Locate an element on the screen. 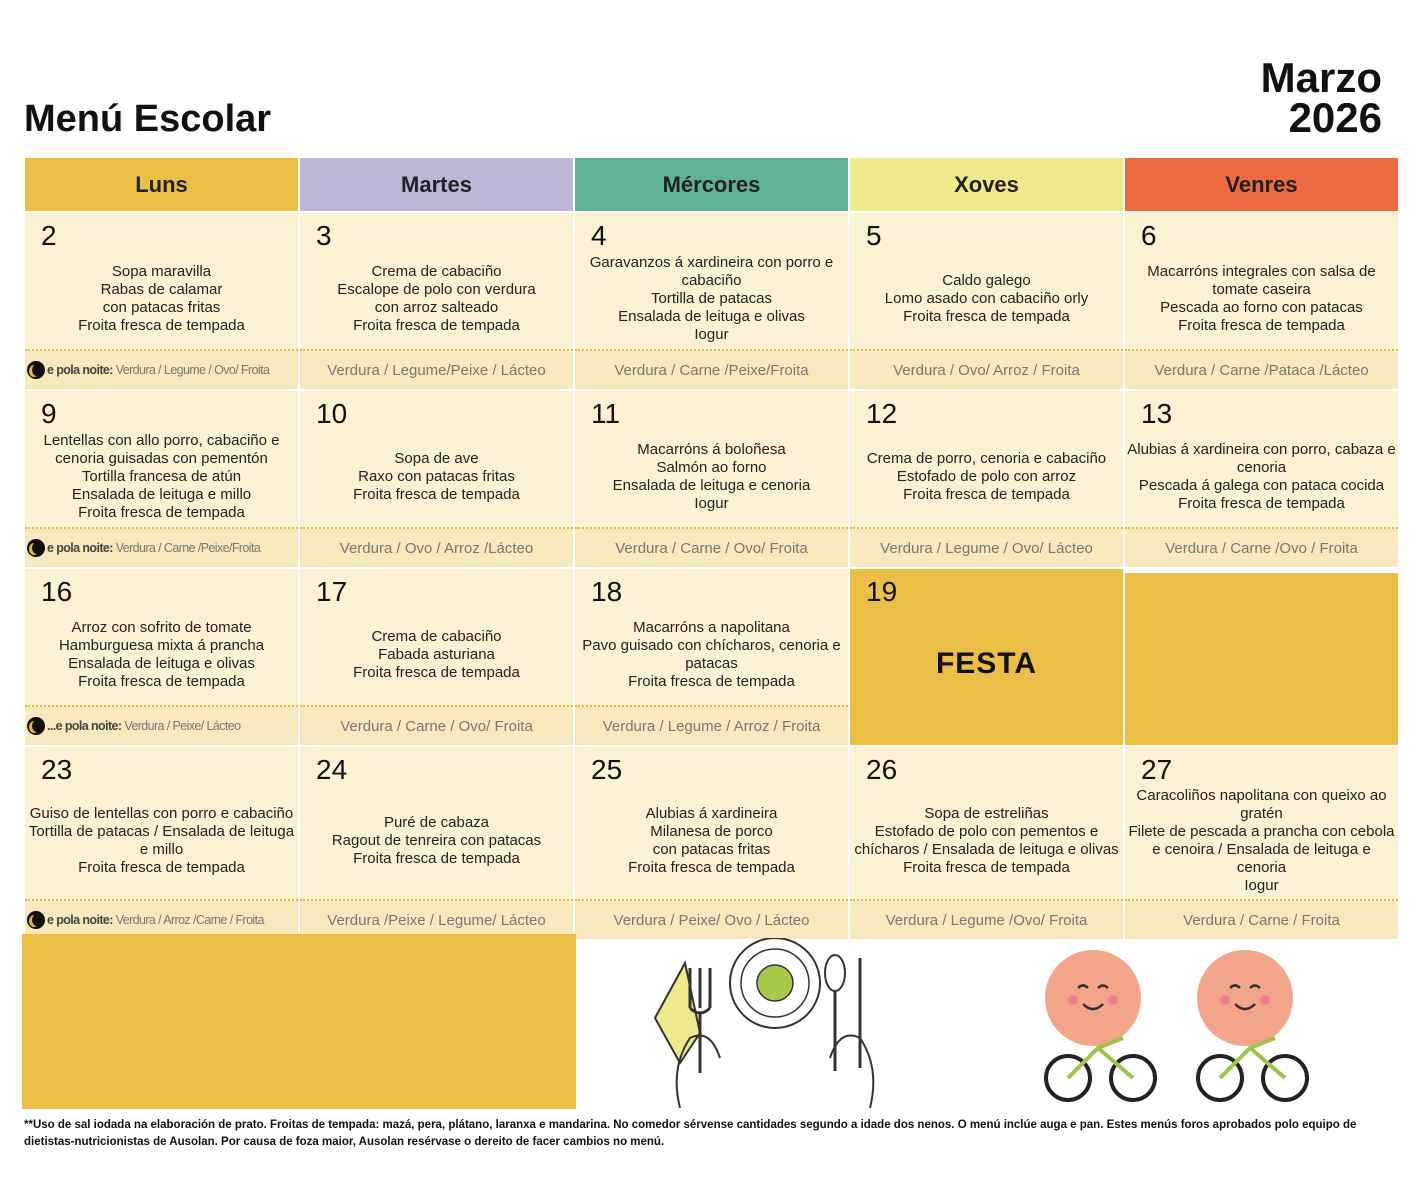 This screenshot has width=1418, height=1200. dish: Macarróns a napolitana is located at coordinates (711, 627).